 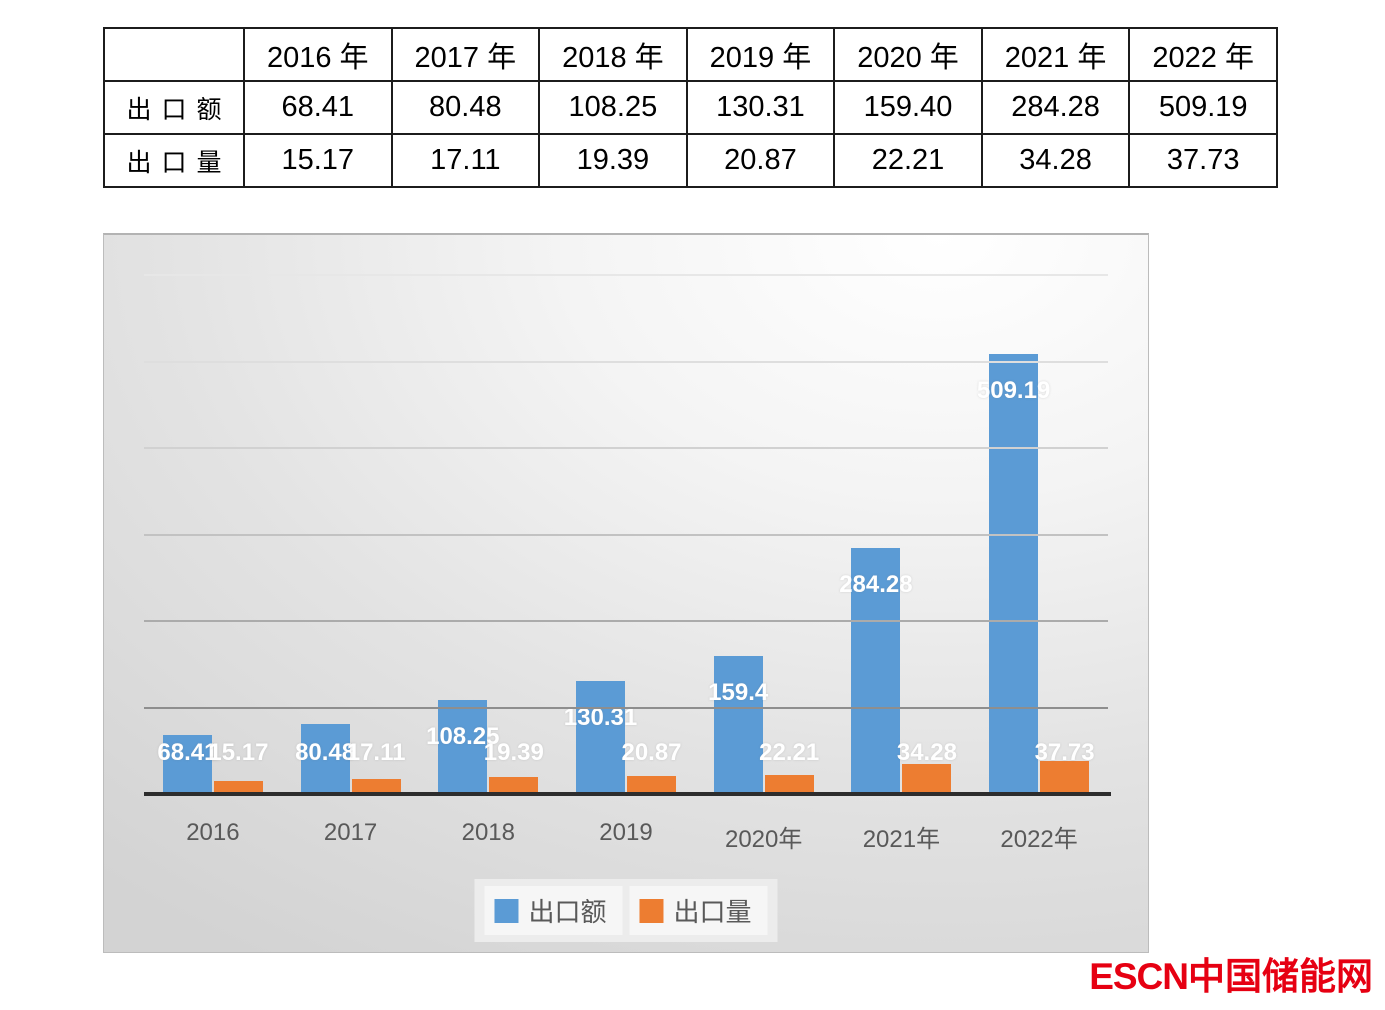 I want to click on value-cell: 159.40, so click(x=908, y=107).